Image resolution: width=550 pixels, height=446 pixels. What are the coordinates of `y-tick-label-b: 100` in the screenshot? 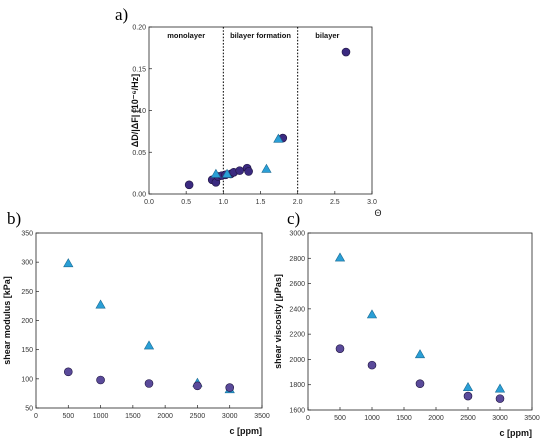 It's located at (27, 379).